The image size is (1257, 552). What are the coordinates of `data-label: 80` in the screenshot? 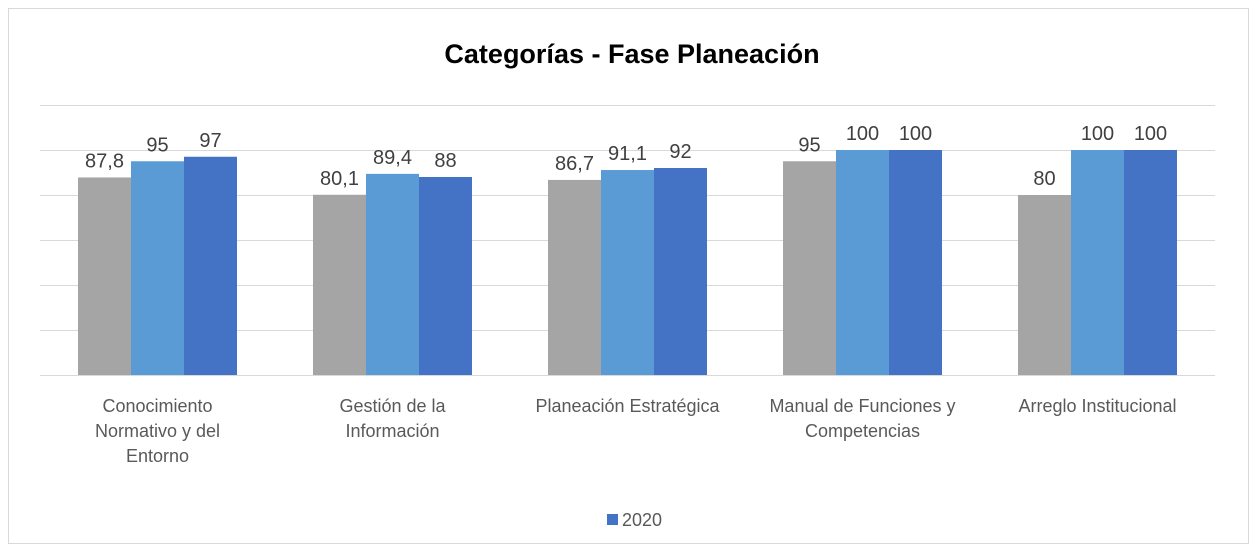 It's located at (1044, 179).